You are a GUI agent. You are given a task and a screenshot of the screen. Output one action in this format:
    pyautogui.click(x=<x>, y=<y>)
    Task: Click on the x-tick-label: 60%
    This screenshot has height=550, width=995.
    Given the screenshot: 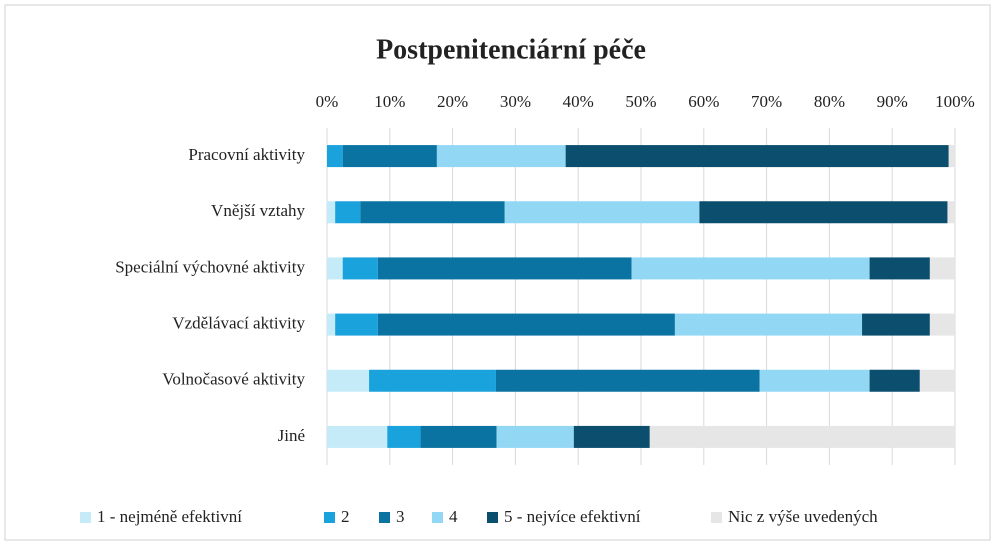 What is the action you would take?
    pyautogui.click(x=703, y=101)
    